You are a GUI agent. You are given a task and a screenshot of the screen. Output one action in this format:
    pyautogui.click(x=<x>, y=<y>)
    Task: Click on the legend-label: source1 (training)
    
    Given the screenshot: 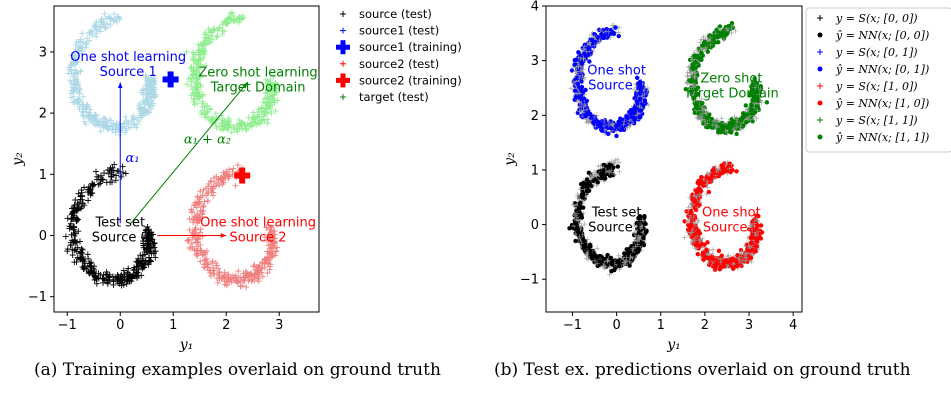 What is the action you would take?
    pyautogui.click(x=410, y=47)
    